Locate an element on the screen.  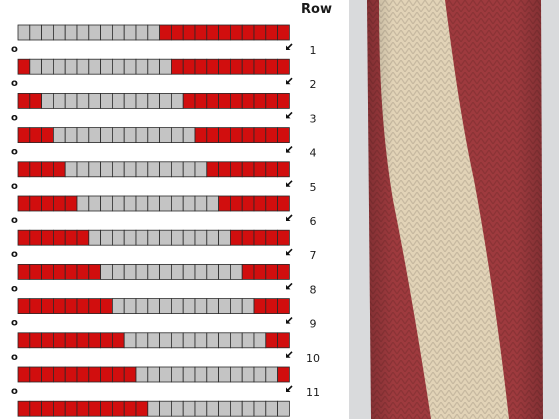
left-marker: o is located at coordinates (14, 186).